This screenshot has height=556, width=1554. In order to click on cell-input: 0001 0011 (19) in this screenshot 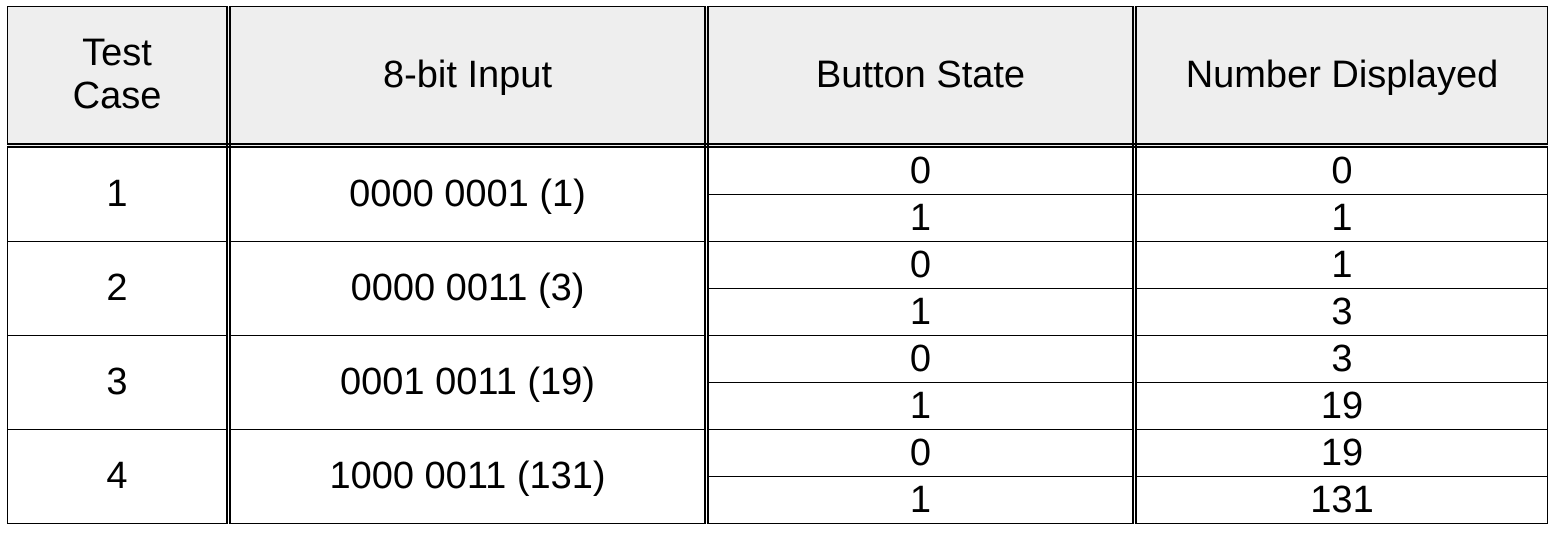, I will do `click(468, 382)`.